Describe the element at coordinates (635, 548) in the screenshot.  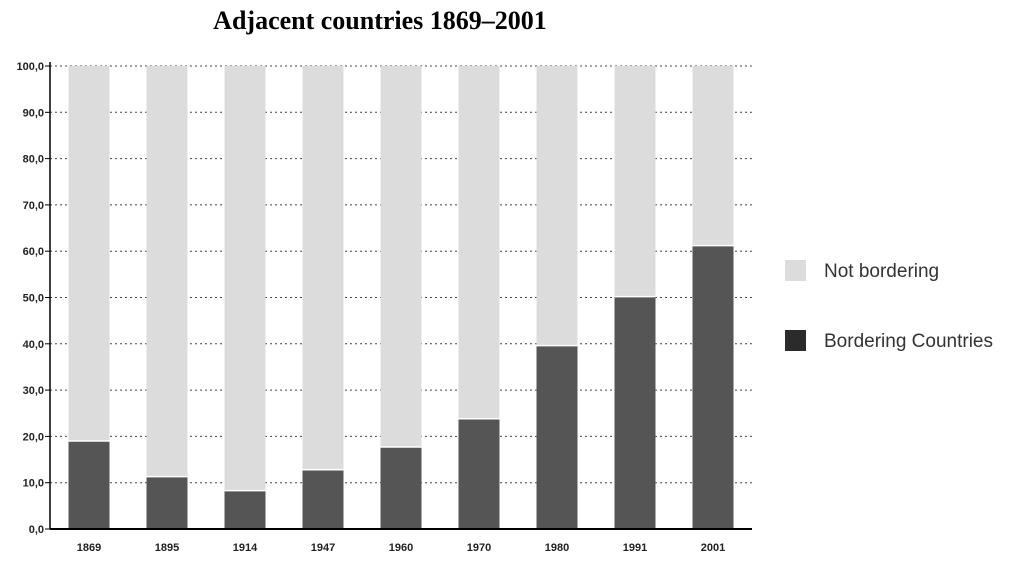
I see `x-tick-label: 1991` at that location.